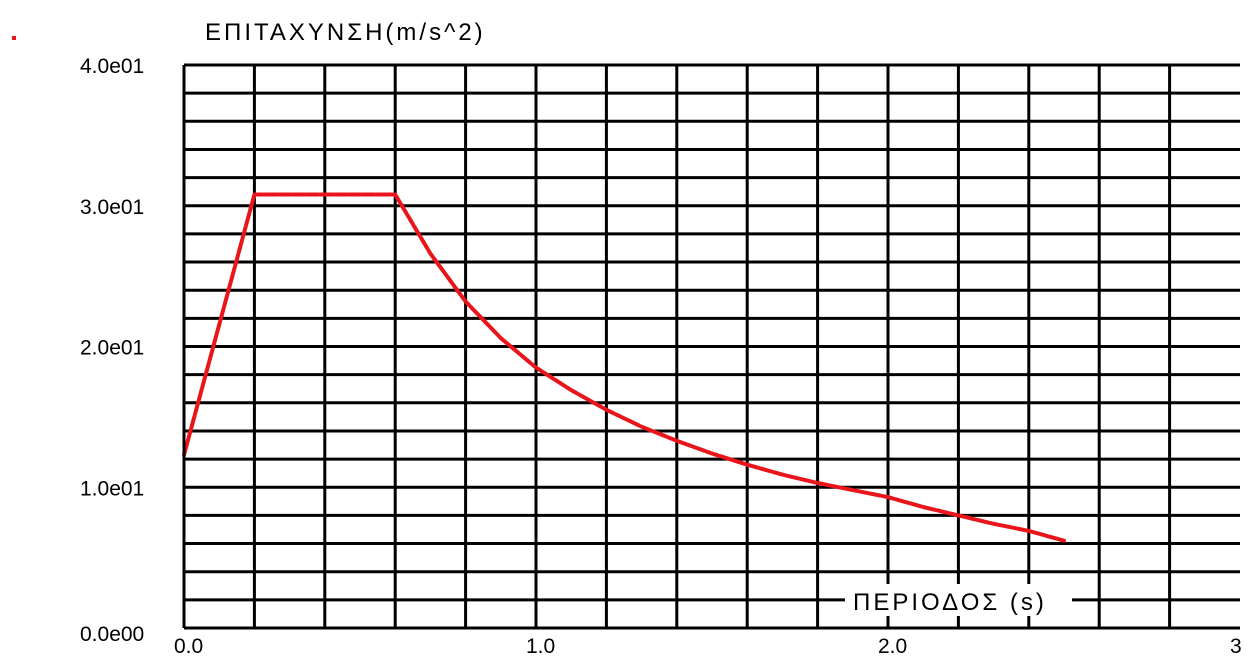 This screenshot has height=660, width=1247. What do you see at coordinates (112, 488) in the screenshot?
I see `y-tick-label: 1.0e01` at bounding box center [112, 488].